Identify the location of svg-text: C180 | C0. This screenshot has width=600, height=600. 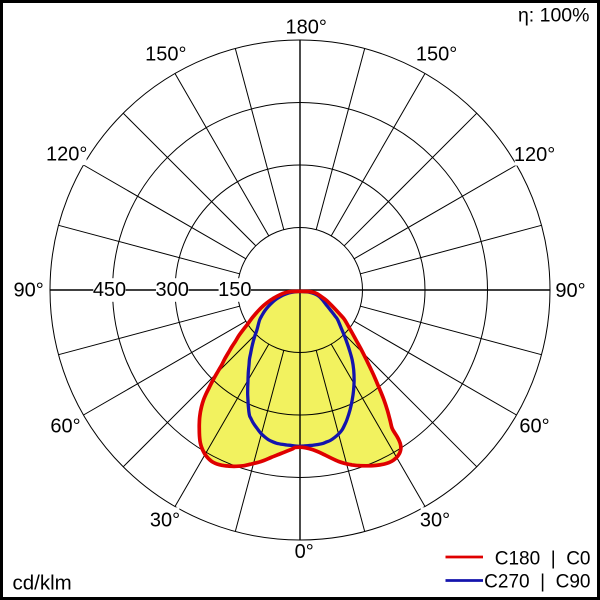
(543, 558).